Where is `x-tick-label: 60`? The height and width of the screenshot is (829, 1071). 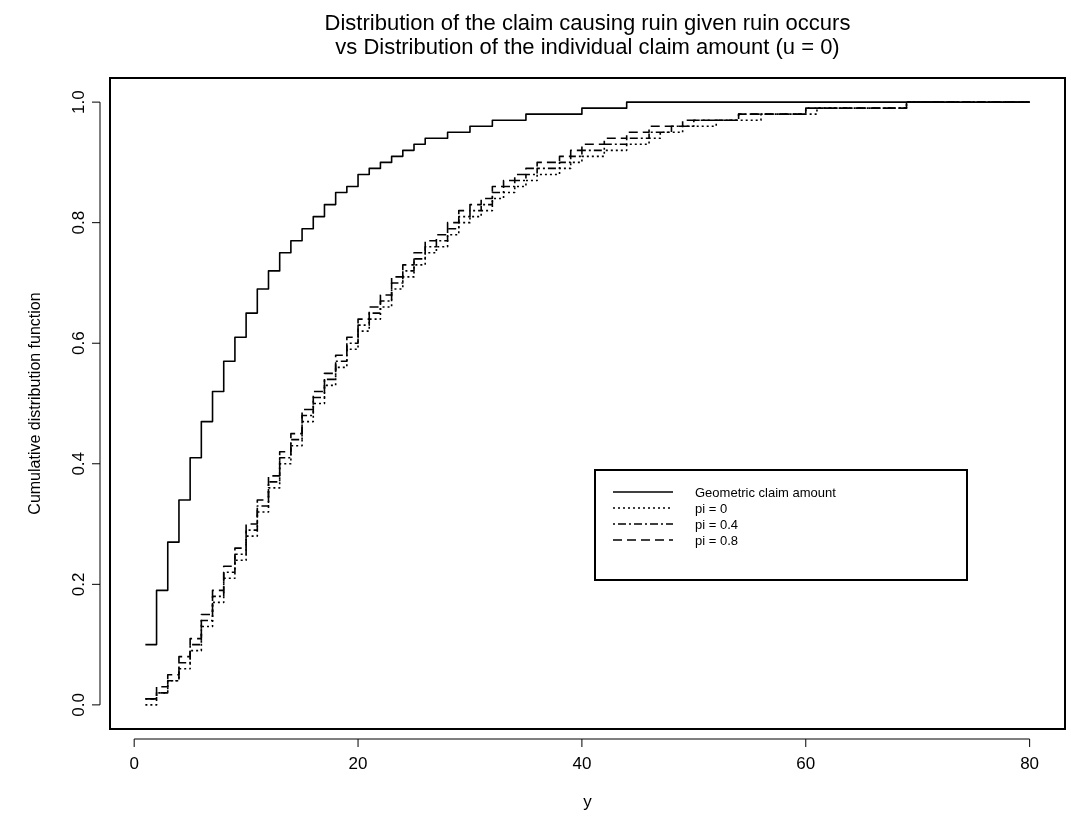 x-tick-label: 60 is located at coordinates (806, 763).